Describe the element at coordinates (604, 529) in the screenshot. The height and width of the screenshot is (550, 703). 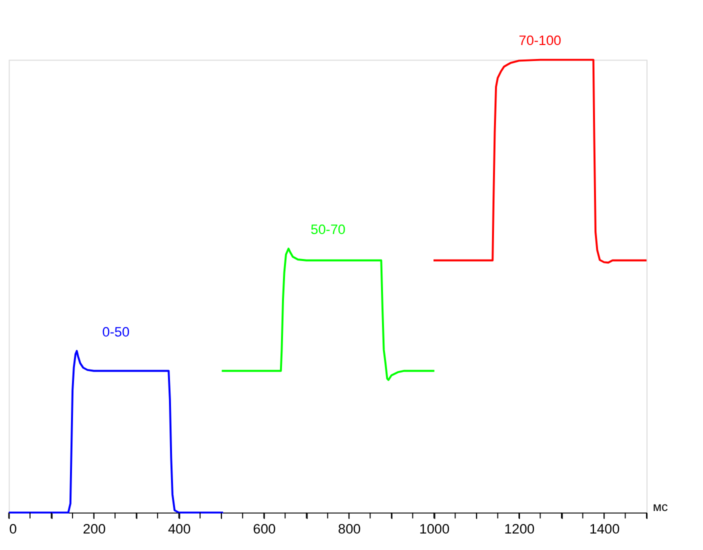
I see `x-tick-label: 1400` at that location.